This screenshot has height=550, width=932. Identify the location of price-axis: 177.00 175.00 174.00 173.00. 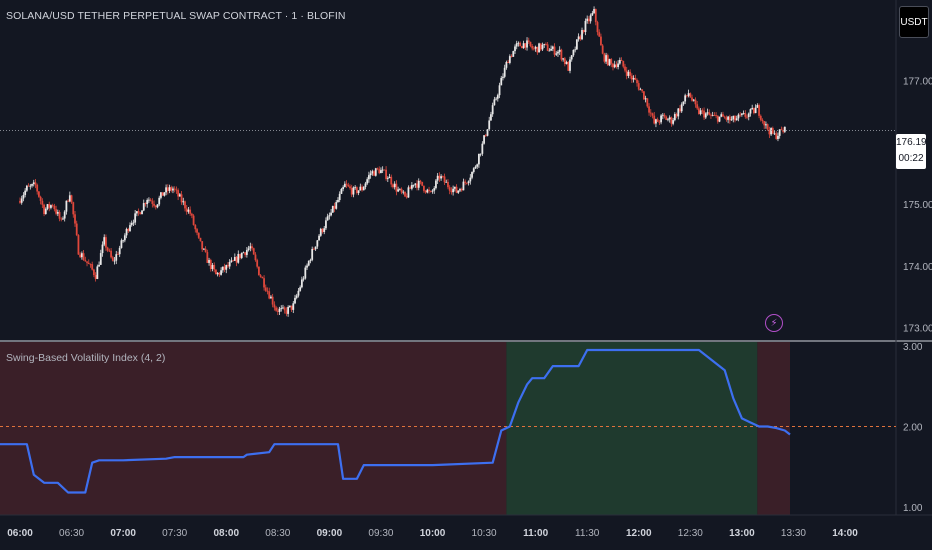
(917, 205).